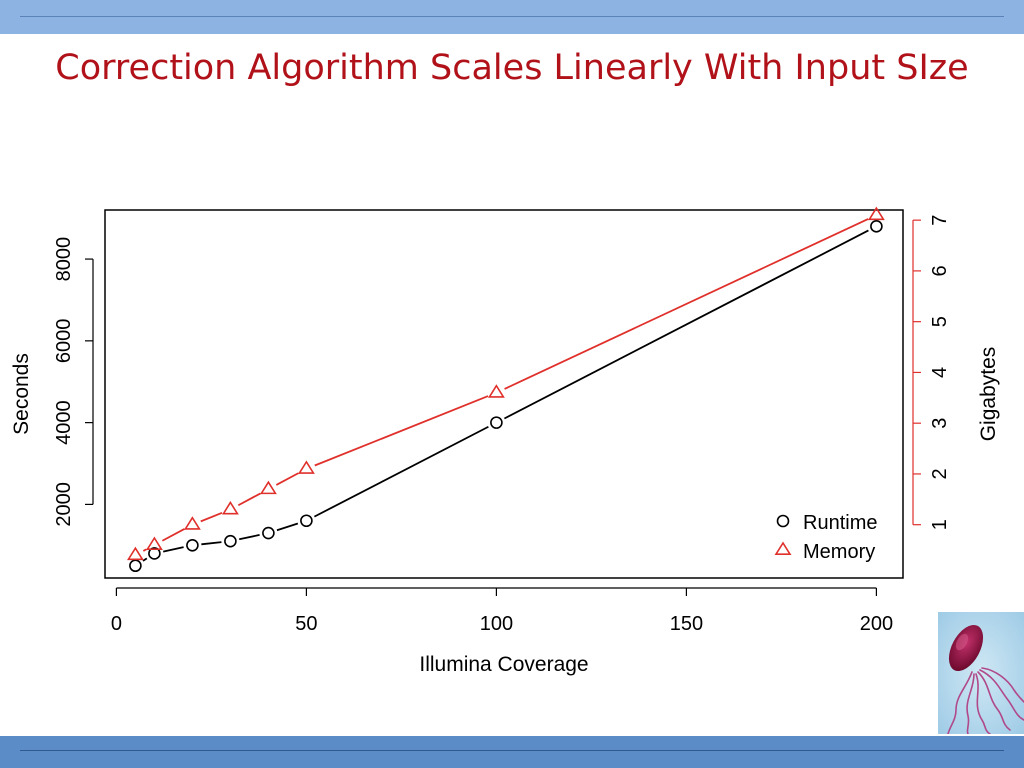 The image size is (1024, 768). I want to click on x-axis-label: Illumina Coverage, so click(503, 664).